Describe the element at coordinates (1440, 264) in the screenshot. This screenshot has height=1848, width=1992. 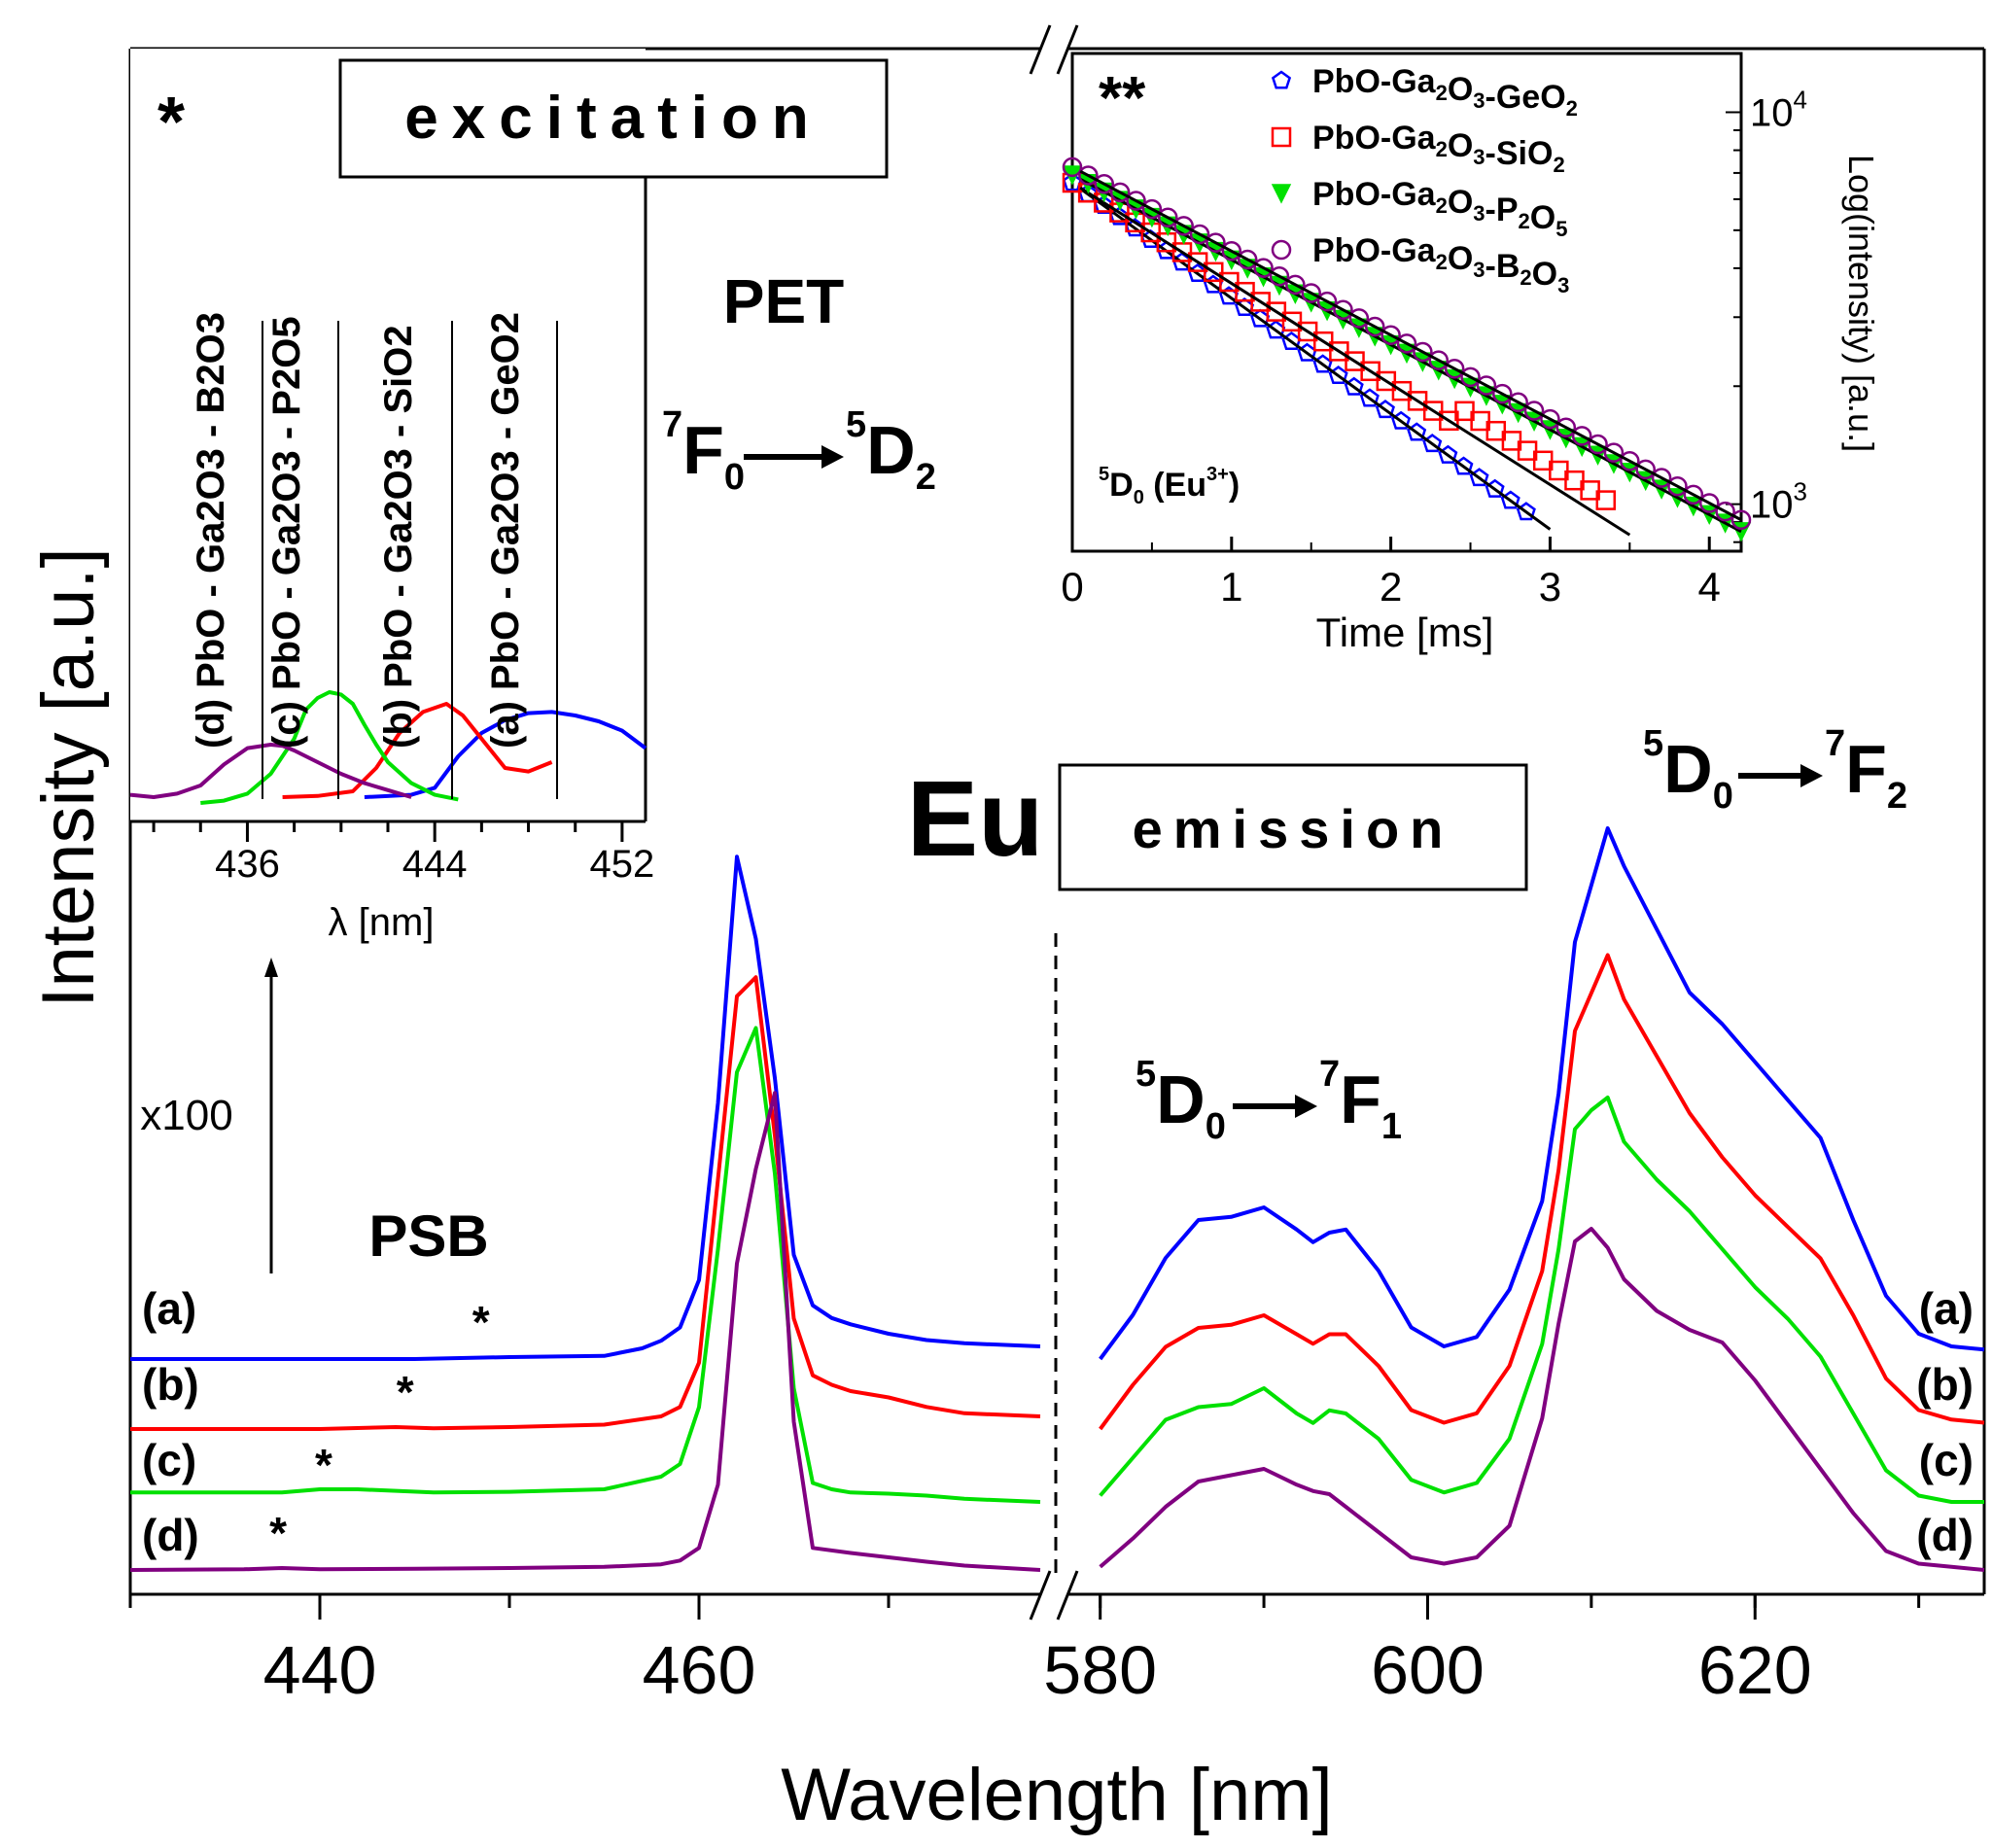
I see `legend-entry: PbO-Ga2O3-B2O3` at that location.